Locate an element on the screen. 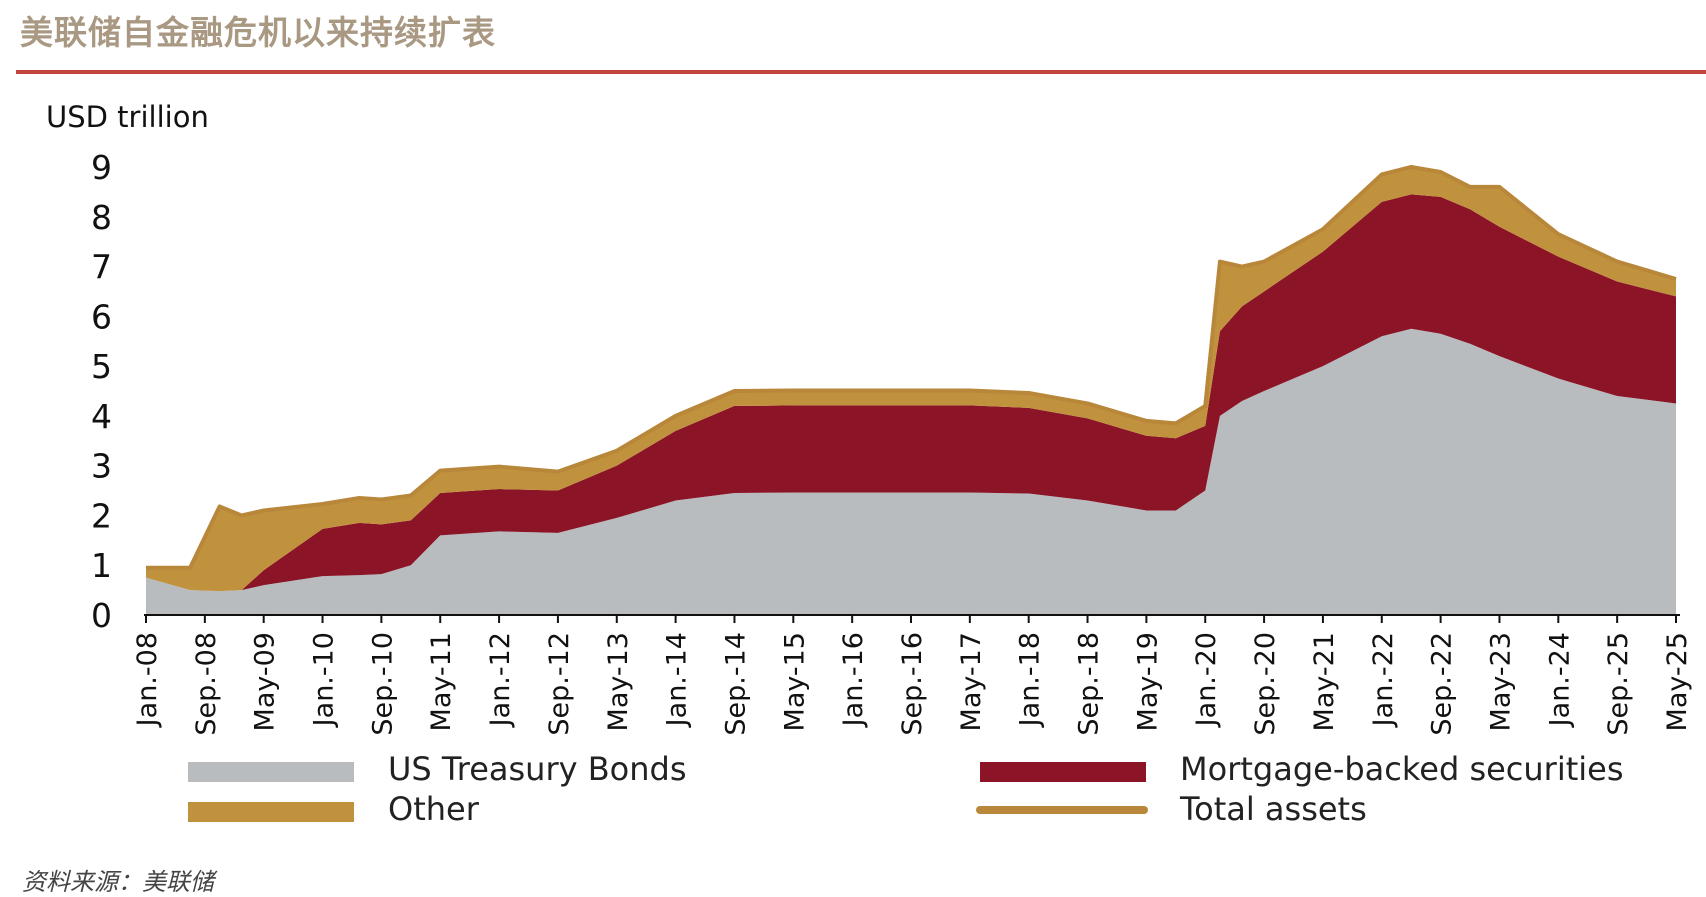 The image size is (1706, 897). x-tick-label: Sep.-18 is located at coordinates (1089, 684).